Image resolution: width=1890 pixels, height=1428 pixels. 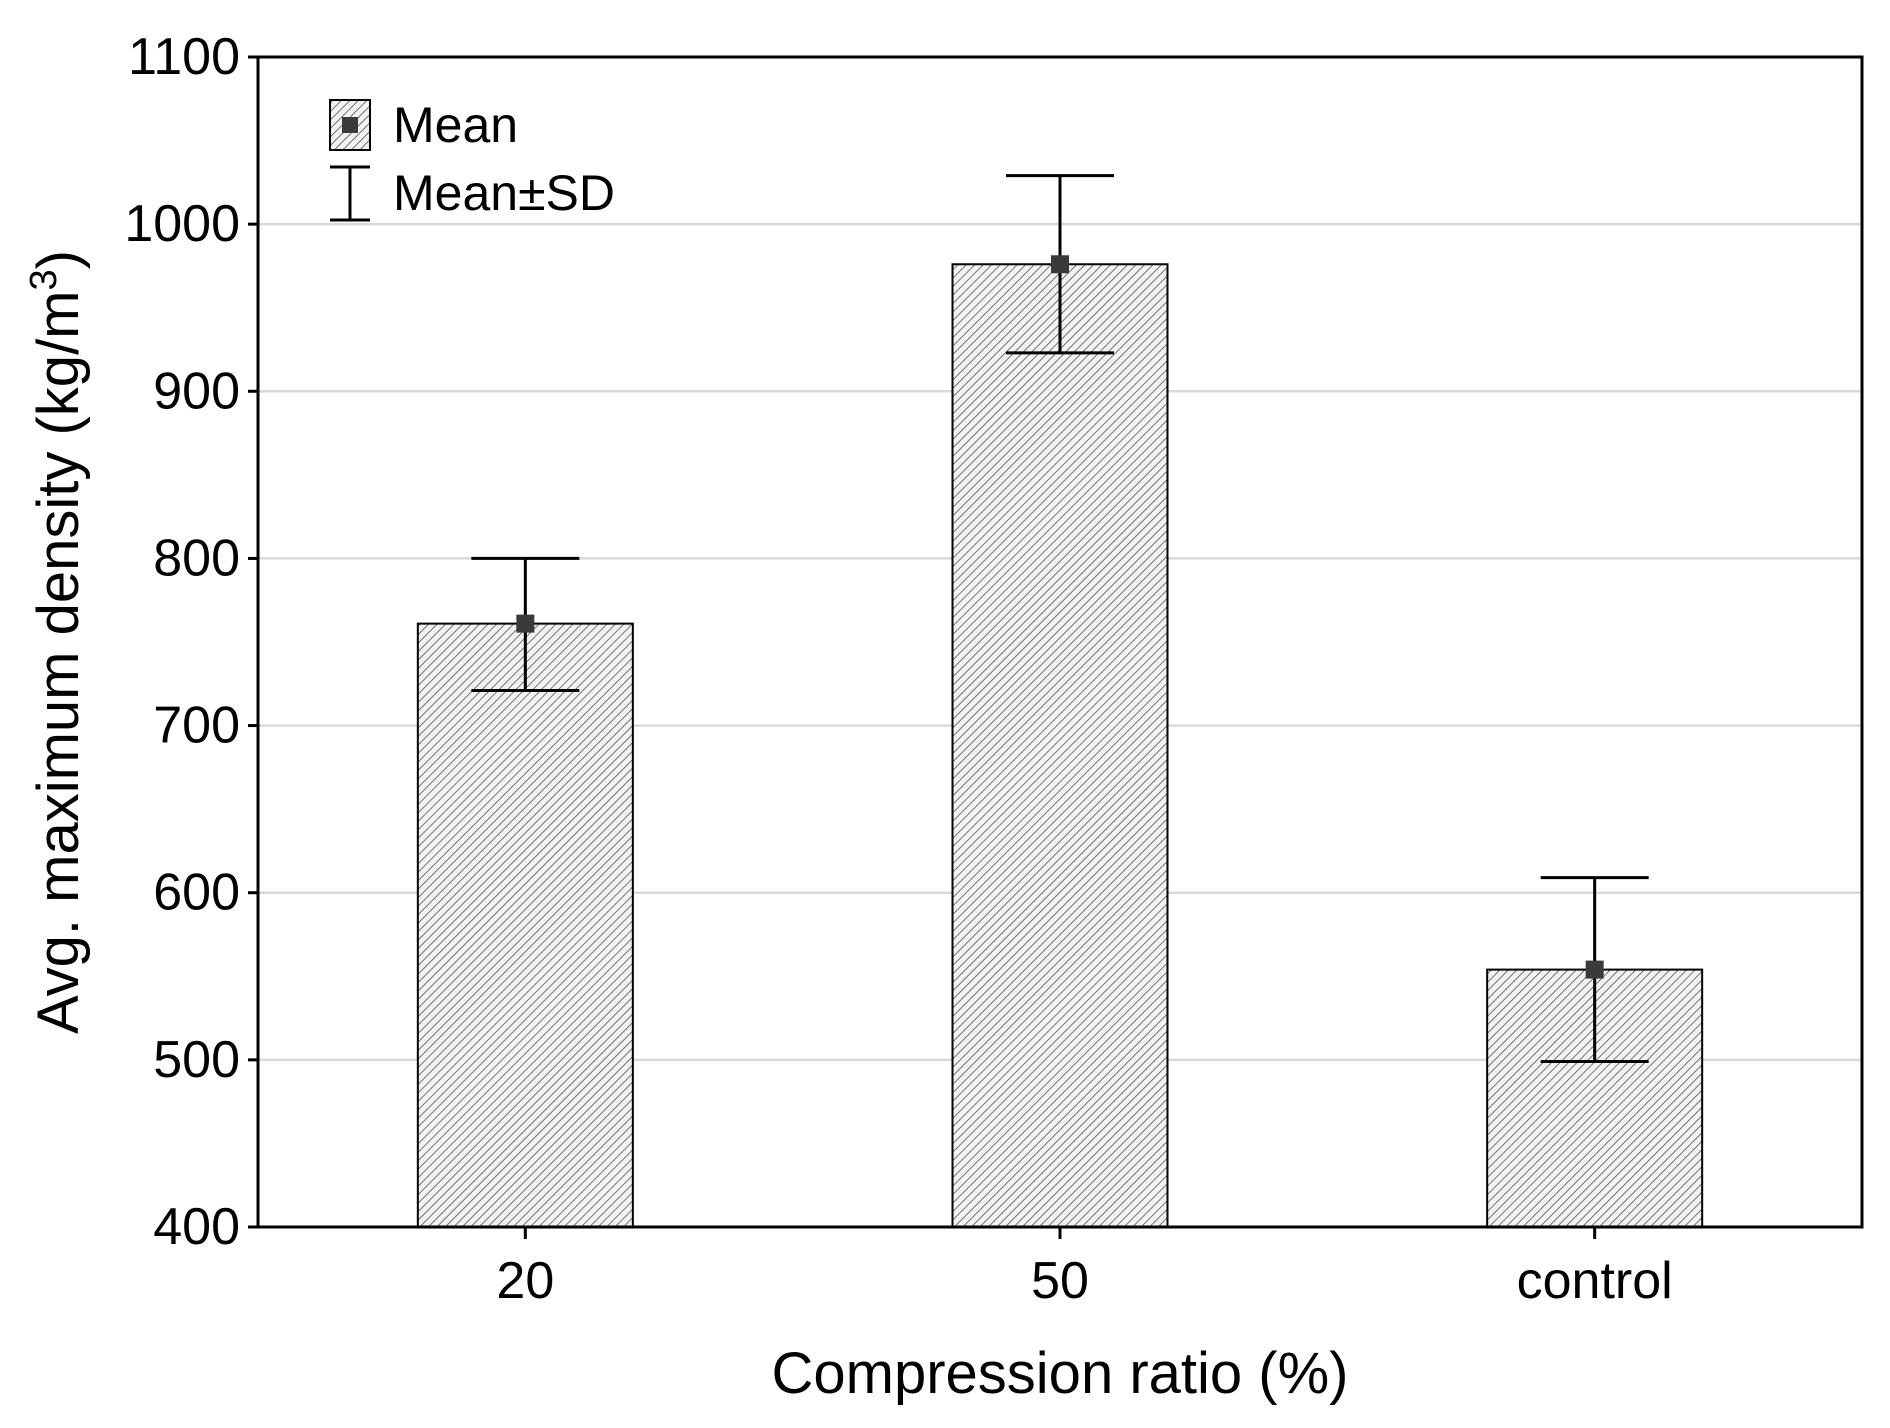 What do you see at coordinates (1060, 1281) in the screenshot?
I see `x-tick-label: 50` at bounding box center [1060, 1281].